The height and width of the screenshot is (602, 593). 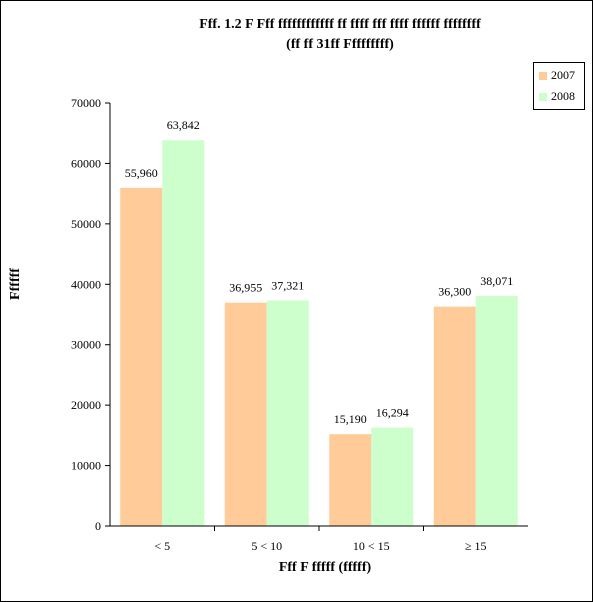 What do you see at coordinates (86, 163) in the screenshot?
I see `y-tick-label-6: 60000` at bounding box center [86, 163].